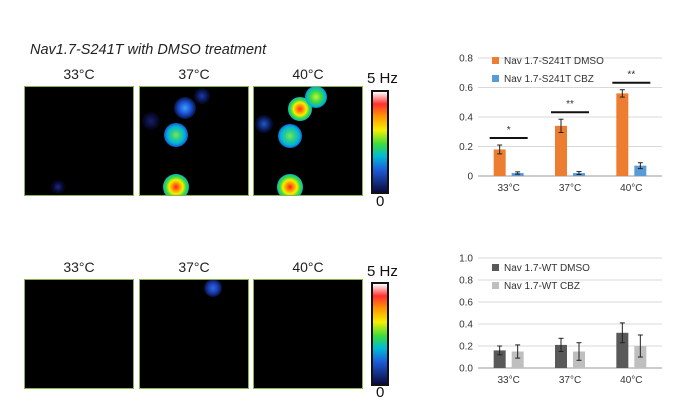 This screenshot has width=682, height=410. Describe the element at coordinates (549, 79) in the screenshot. I see `legend-label: Nav 1.7-S241T CBZ` at that location.